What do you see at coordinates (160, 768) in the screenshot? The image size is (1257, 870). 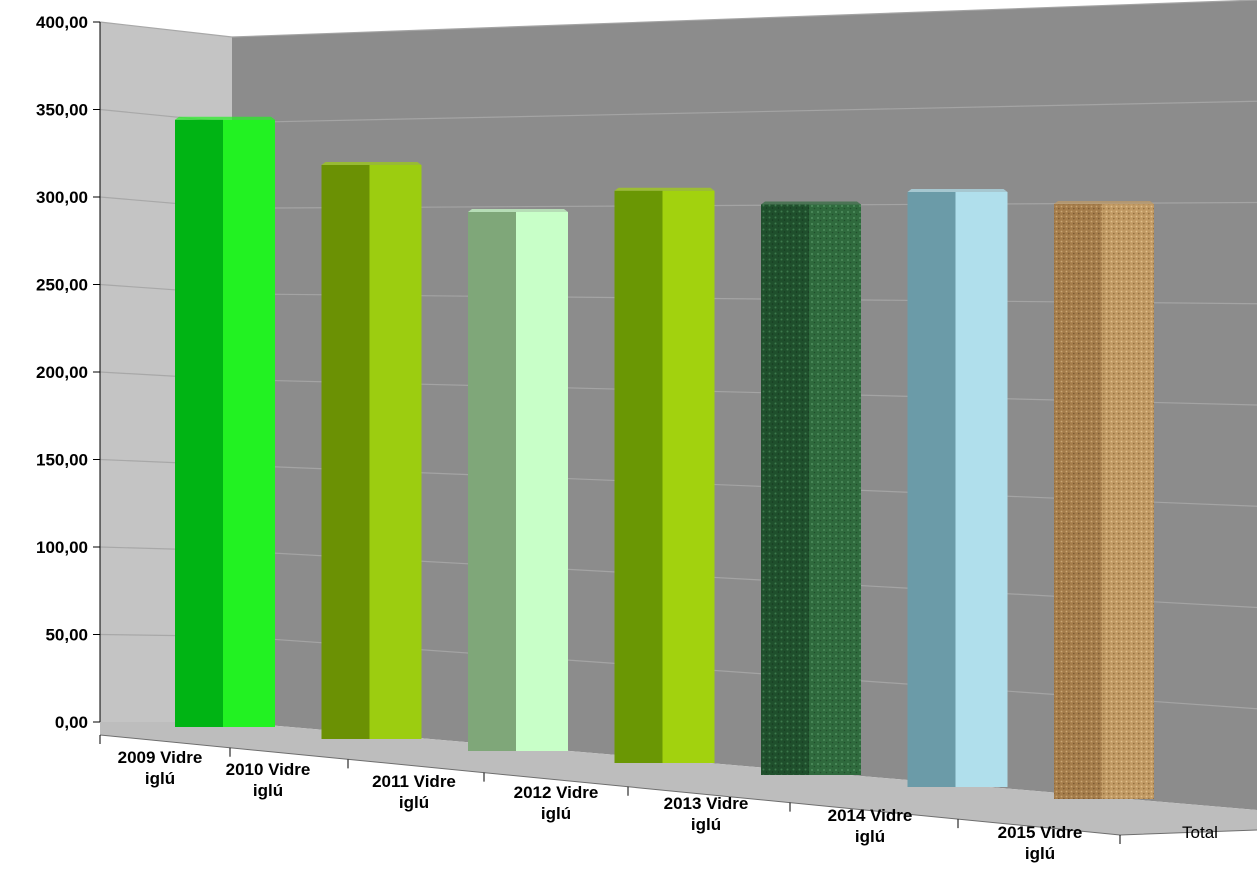 I see `x-tick-label: 2009 Vidre iglú` at bounding box center [160, 768].